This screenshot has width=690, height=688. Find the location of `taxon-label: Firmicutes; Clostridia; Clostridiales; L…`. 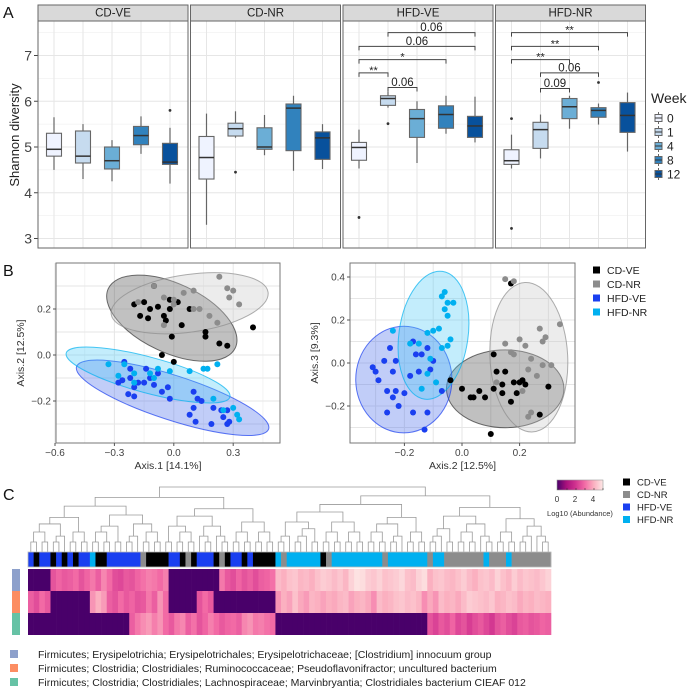

taxon-label: Firmicutes; Clostridia; Clostridiales; L… is located at coordinates (282, 682).